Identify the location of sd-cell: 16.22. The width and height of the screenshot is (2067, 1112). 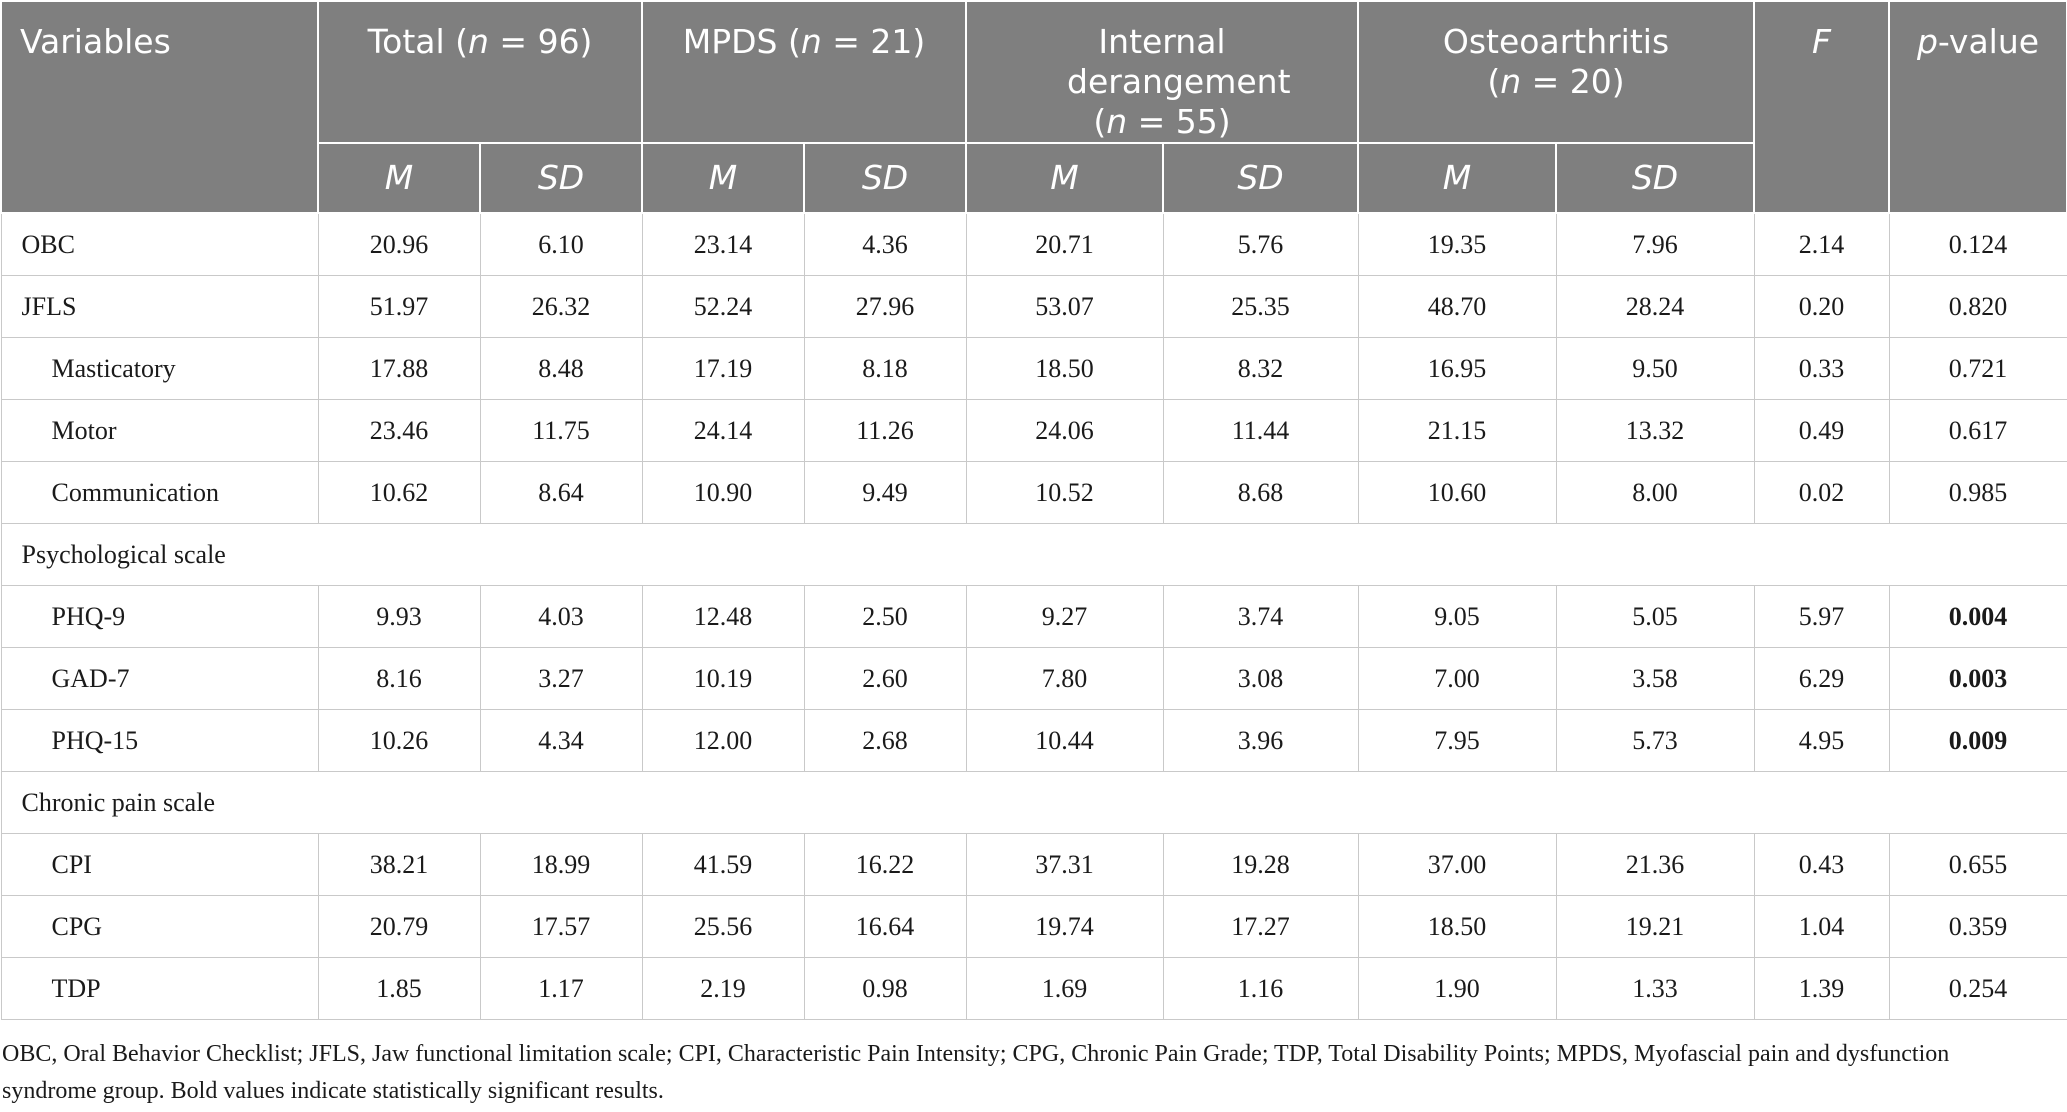
(885, 864).